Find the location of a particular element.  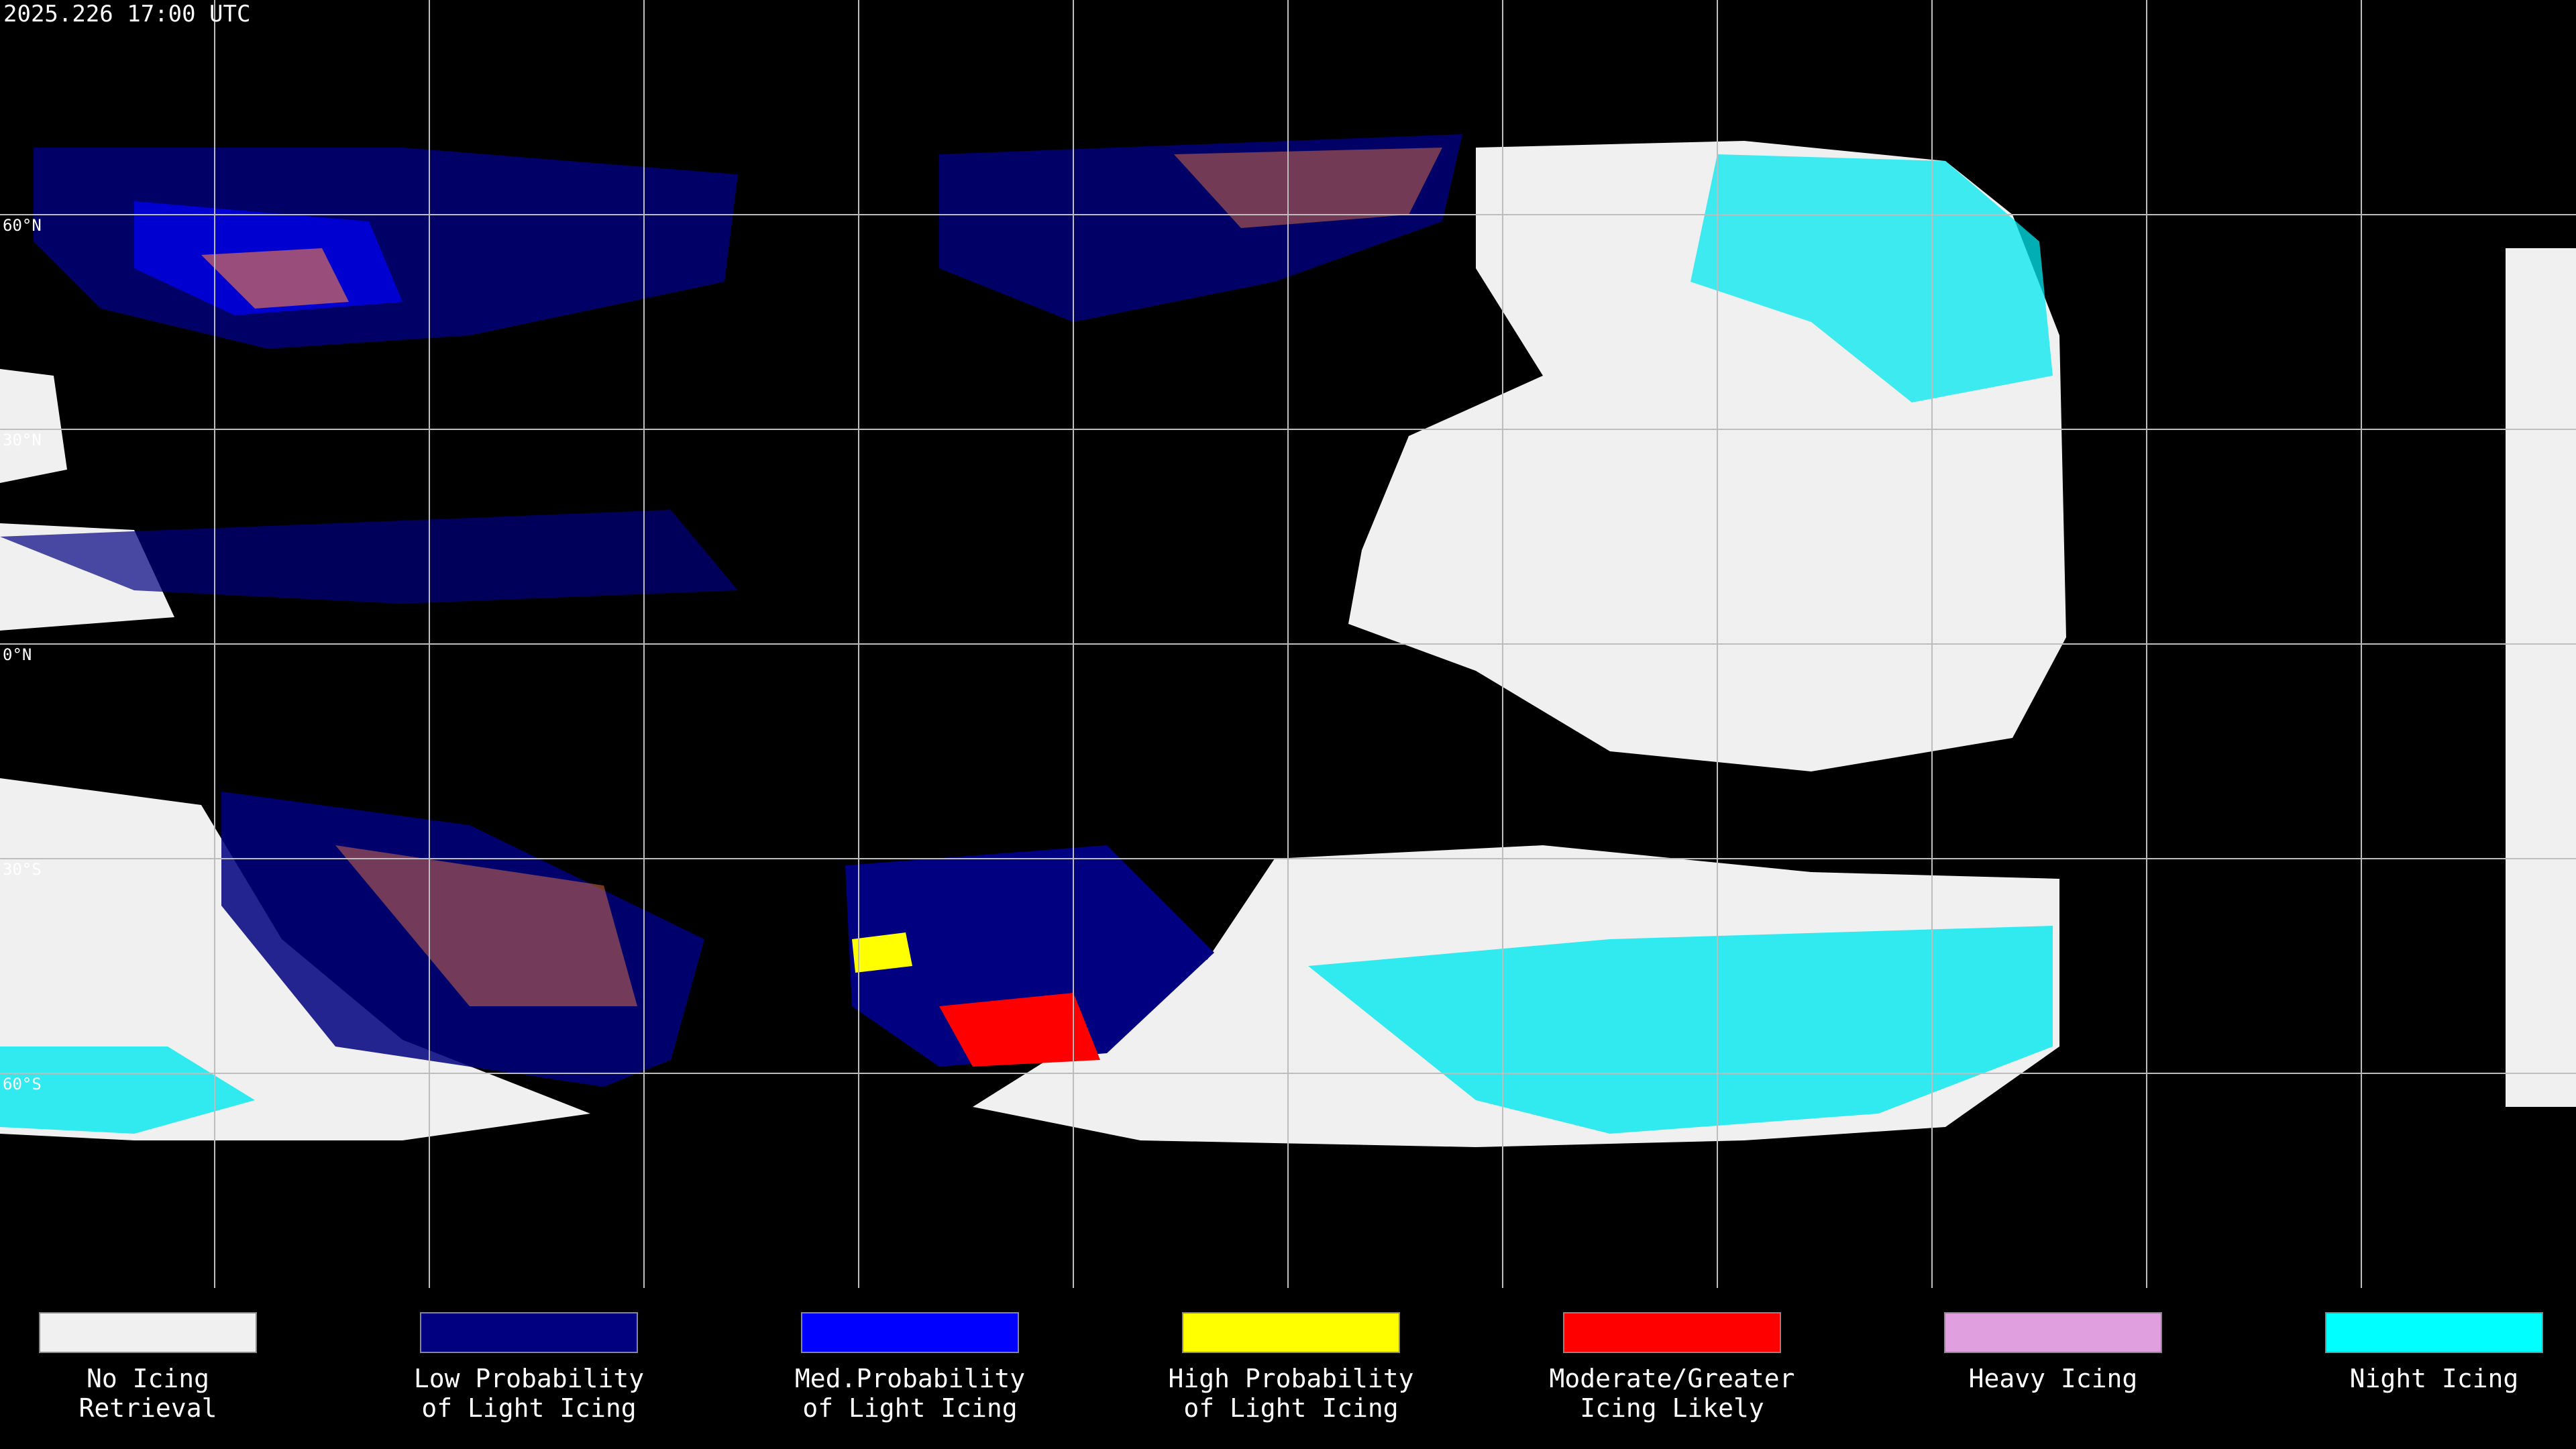

latitude-label: 0°N is located at coordinates (17, 654).